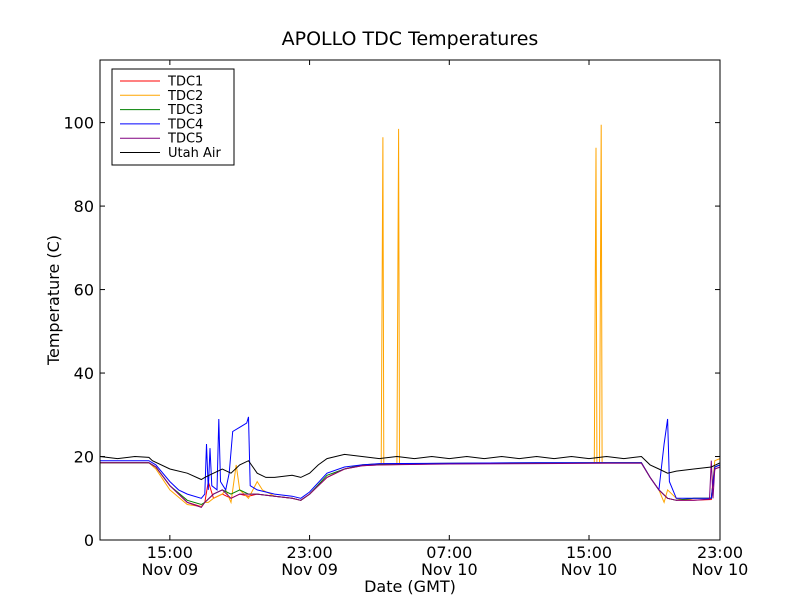 This screenshot has height=600, width=800. Describe the element at coordinates (185, 139) in the screenshot. I see `legend-label: TDC5` at that location.